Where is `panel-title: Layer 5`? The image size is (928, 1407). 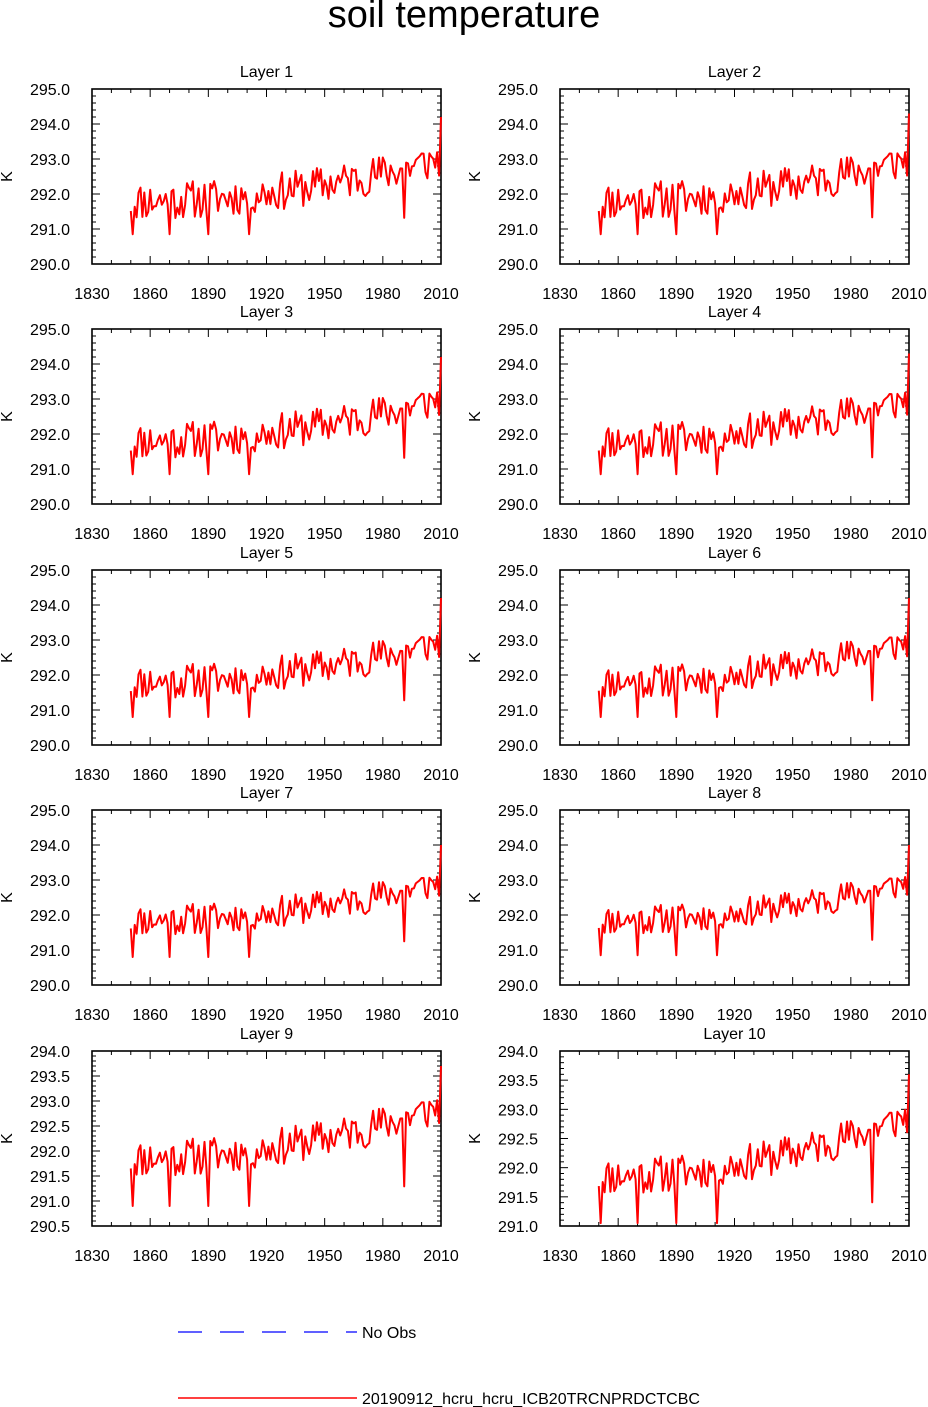
panel-title: Layer 5 is located at coordinates (266, 553).